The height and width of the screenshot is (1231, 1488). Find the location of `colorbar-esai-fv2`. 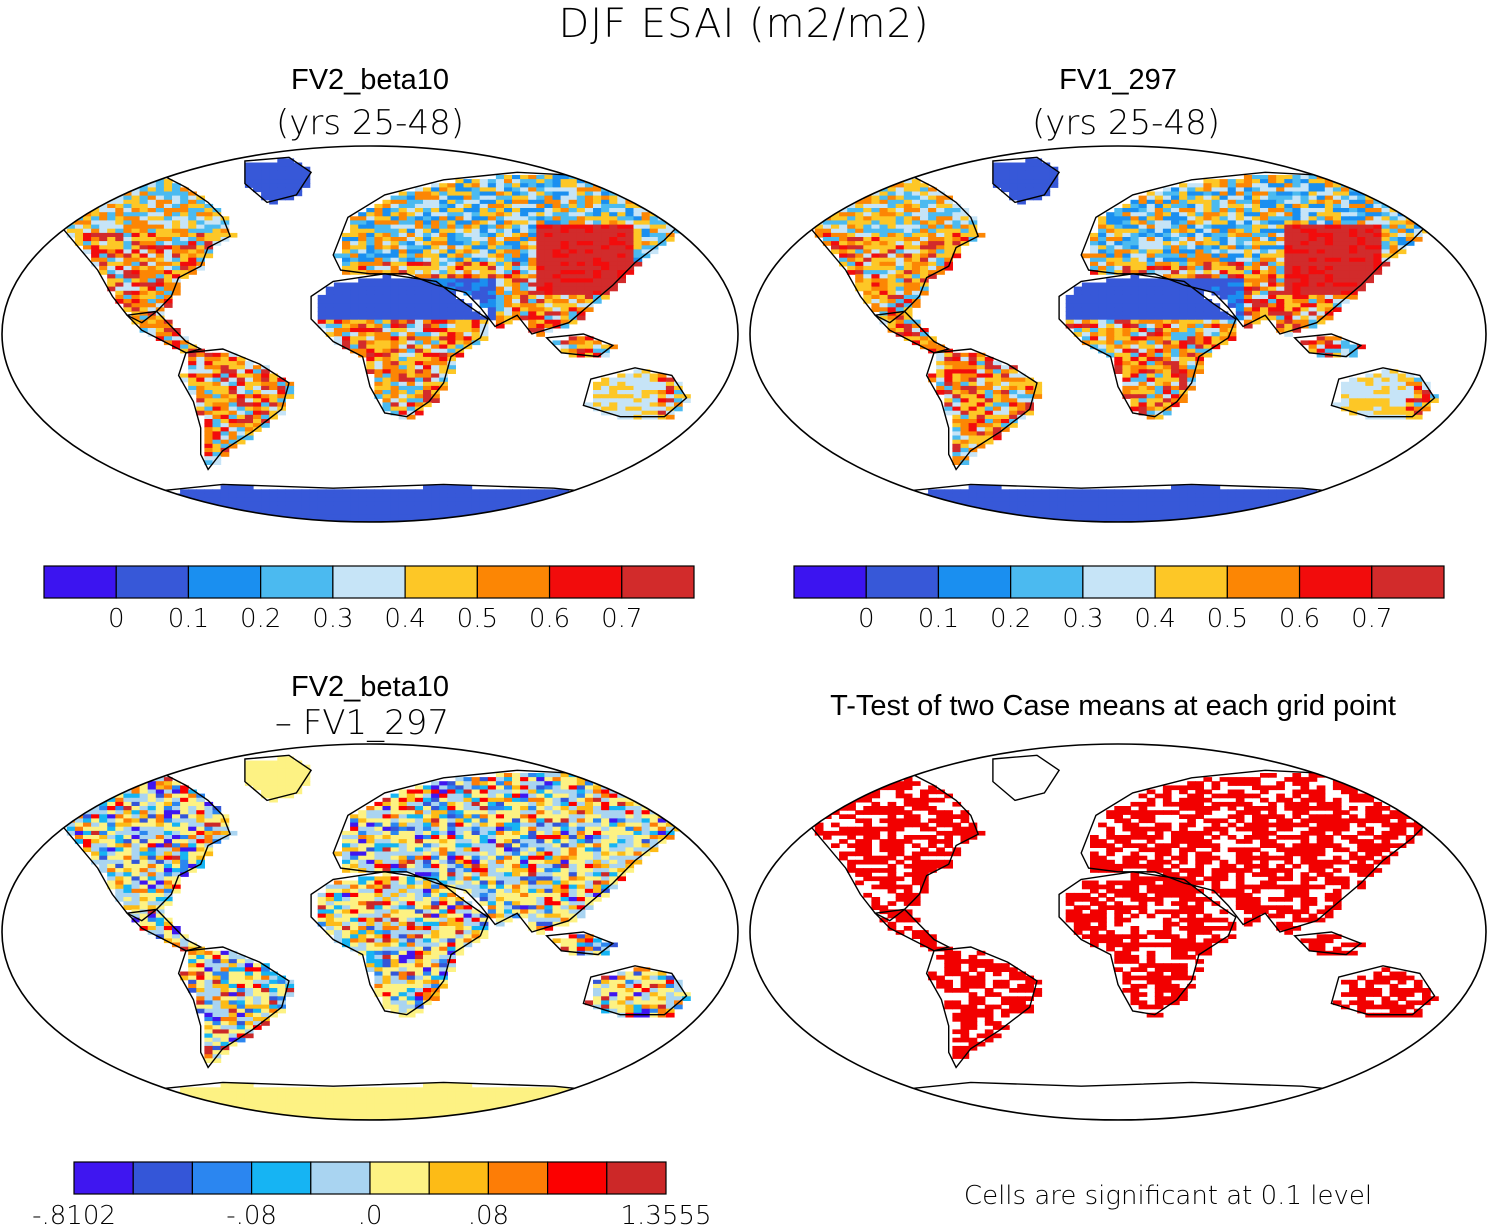

colorbar-esai-fv2 is located at coordinates (369, 582).